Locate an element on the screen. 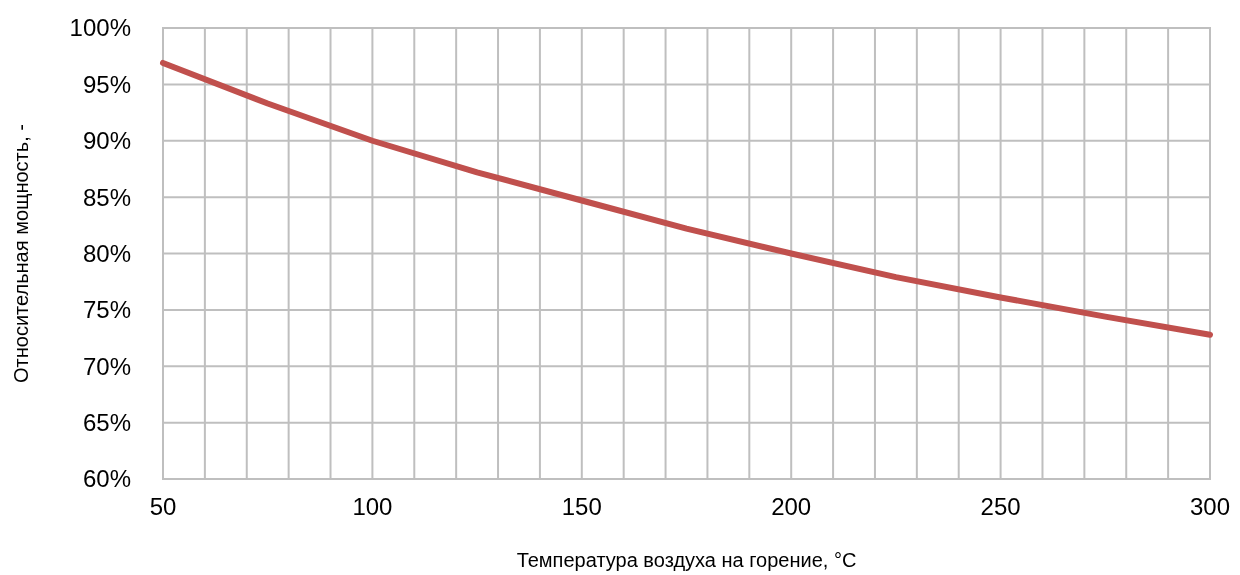 Image resolution: width=1240 pixels, height=575 pixels. x-tick-label: 250 is located at coordinates (1000, 506).